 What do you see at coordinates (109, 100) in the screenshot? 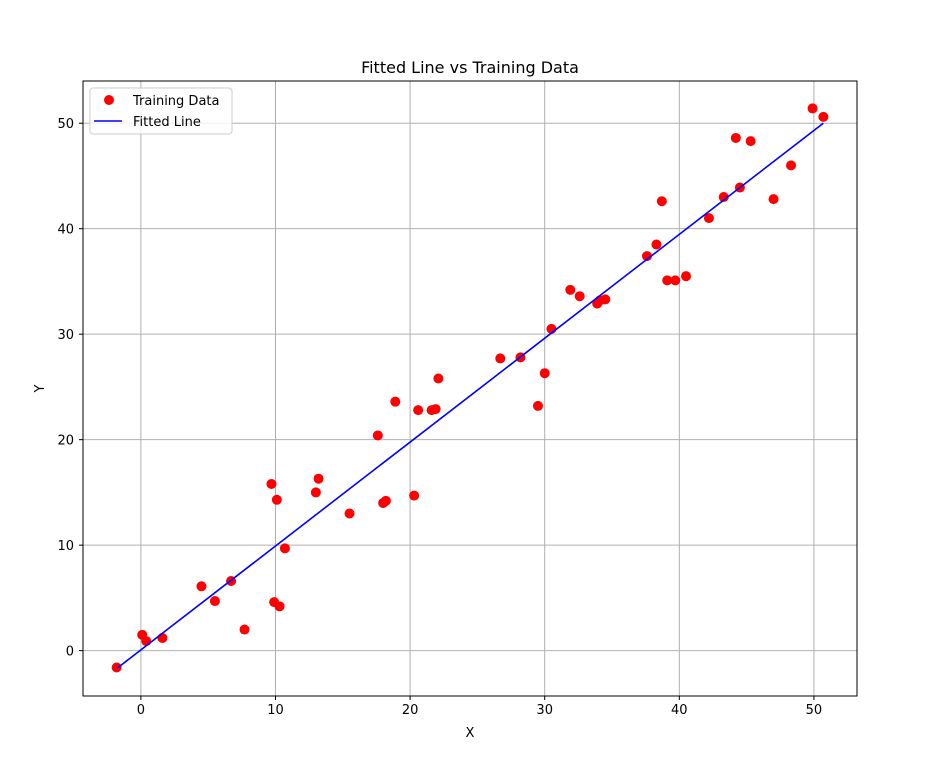
I see `legend-marker` at bounding box center [109, 100].